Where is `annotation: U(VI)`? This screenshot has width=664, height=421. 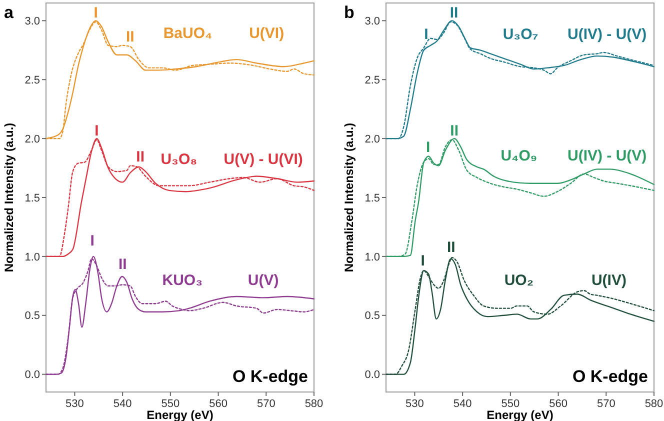 annotation: U(VI) is located at coordinates (266, 33).